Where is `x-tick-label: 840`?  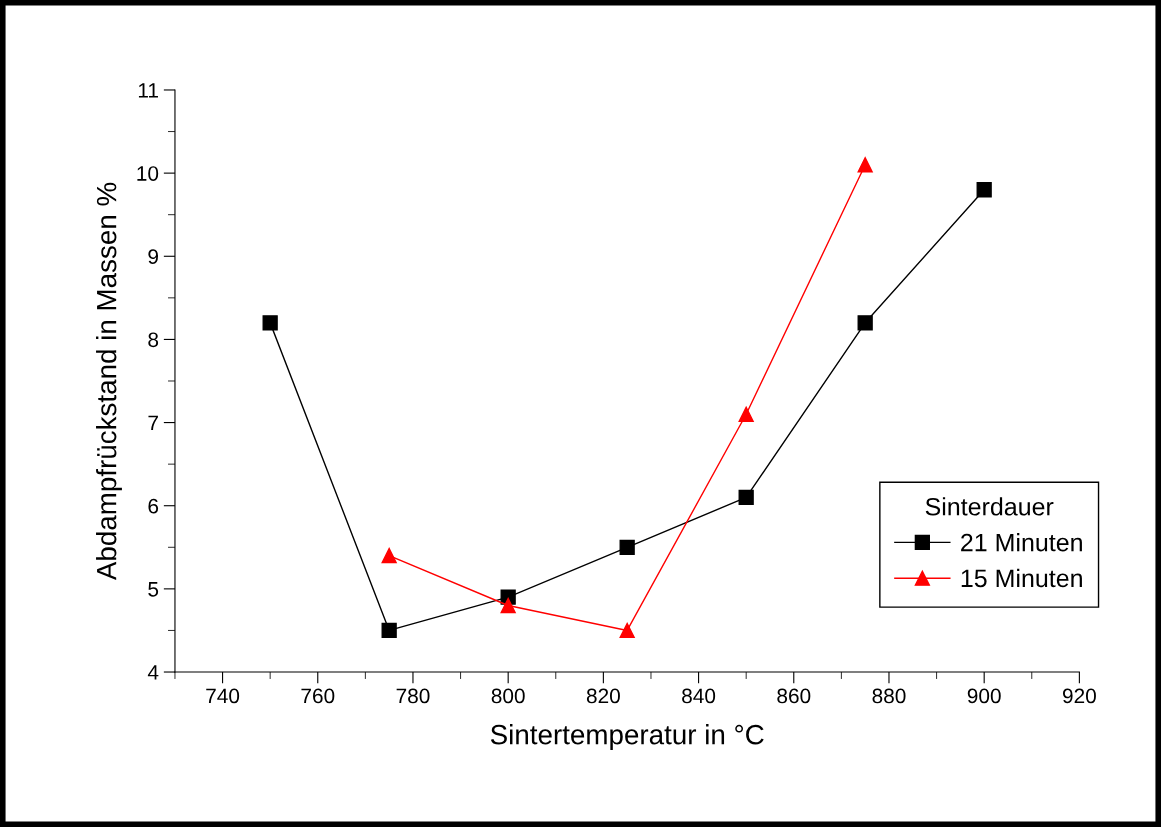
x-tick-label: 840 is located at coordinates (699, 696).